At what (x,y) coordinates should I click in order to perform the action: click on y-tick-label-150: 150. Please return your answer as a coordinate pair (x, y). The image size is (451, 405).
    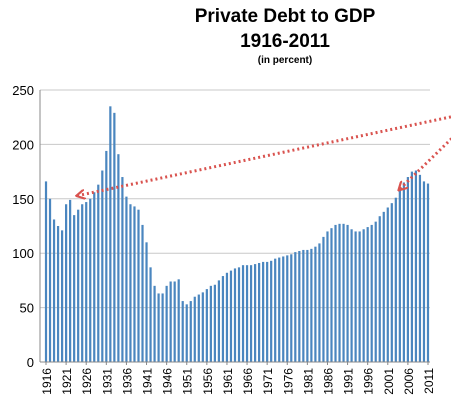
    Looking at the image, I should click on (23, 199).